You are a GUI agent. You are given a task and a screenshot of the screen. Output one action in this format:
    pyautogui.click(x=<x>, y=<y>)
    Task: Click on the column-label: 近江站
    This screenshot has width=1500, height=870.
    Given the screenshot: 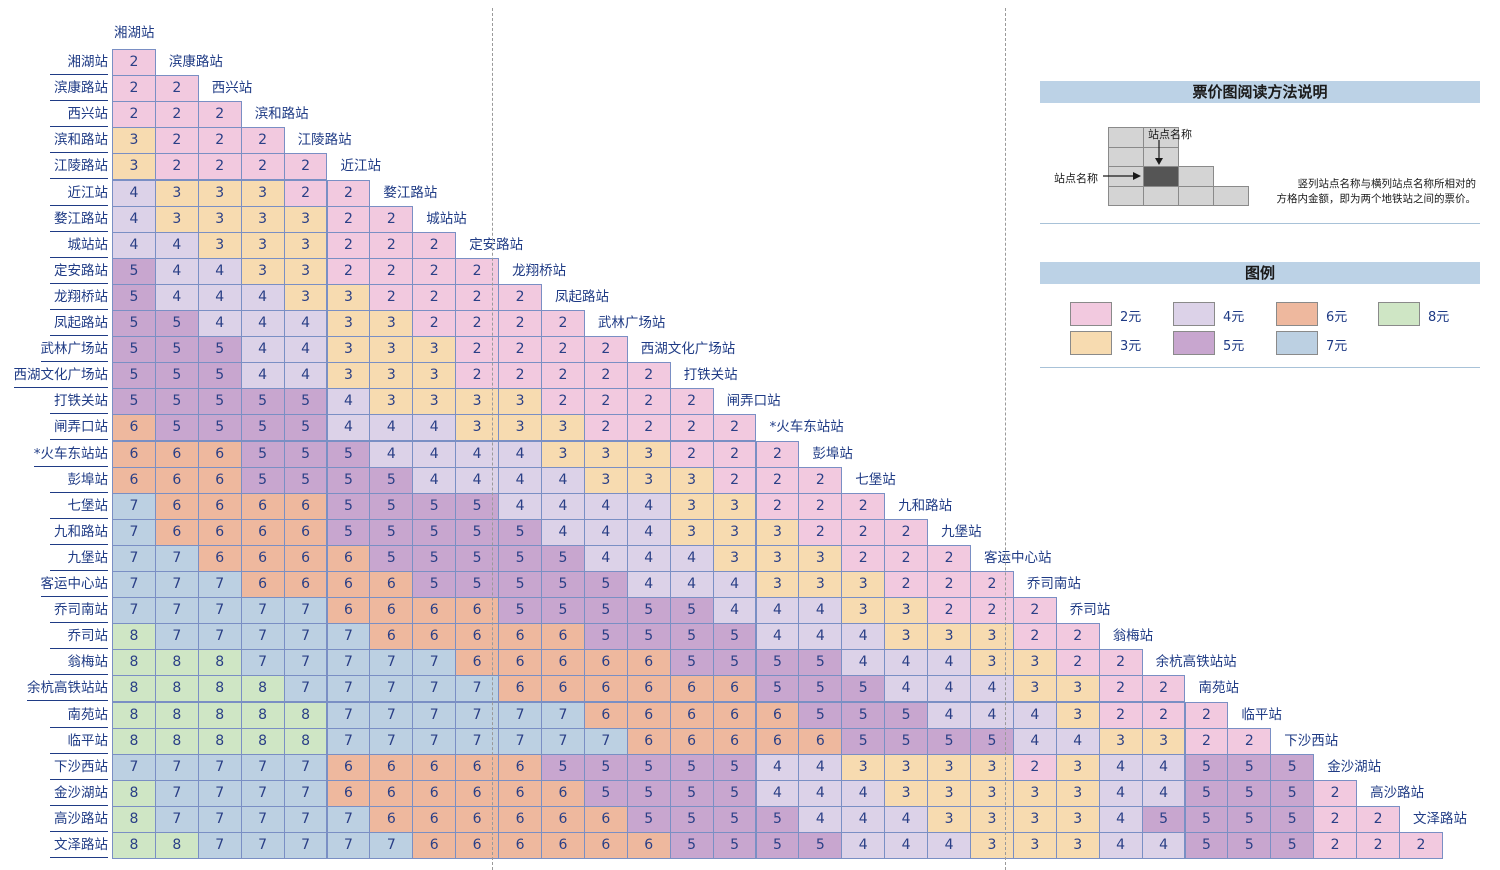 What is the action you would take?
    pyautogui.click(x=361, y=166)
    